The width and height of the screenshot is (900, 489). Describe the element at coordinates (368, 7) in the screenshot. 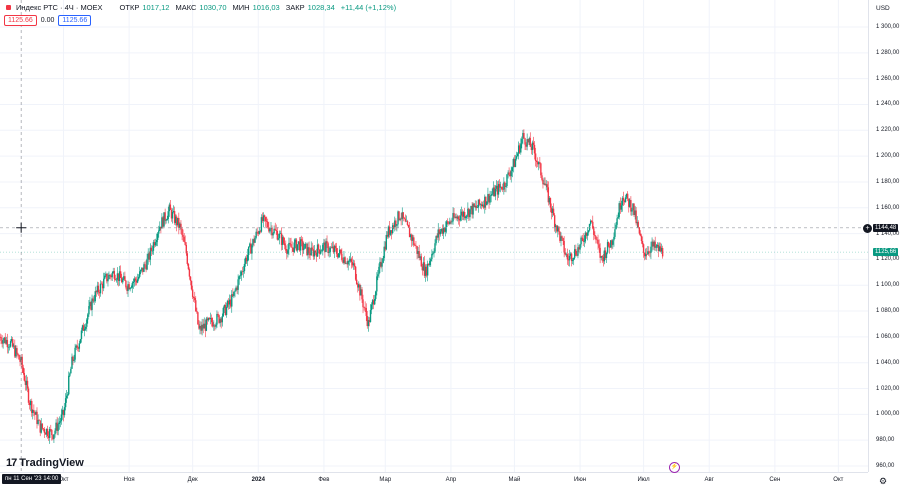

I see `change-value: +11,44 (+1,12%)` at that location.